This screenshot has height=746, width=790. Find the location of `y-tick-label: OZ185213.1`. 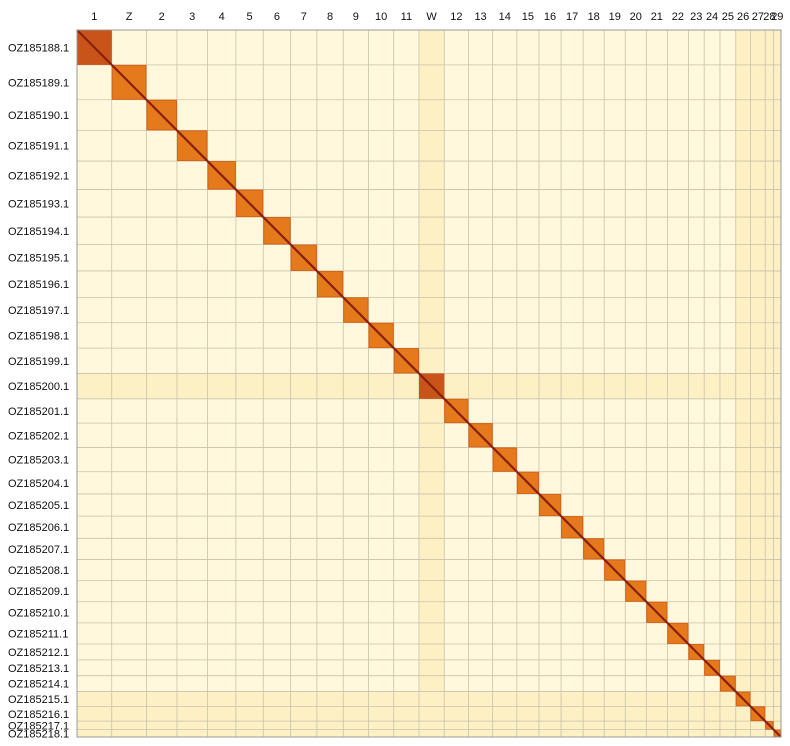

y-tick-label: OZ185213.1 is located at coordinates (38, 669).